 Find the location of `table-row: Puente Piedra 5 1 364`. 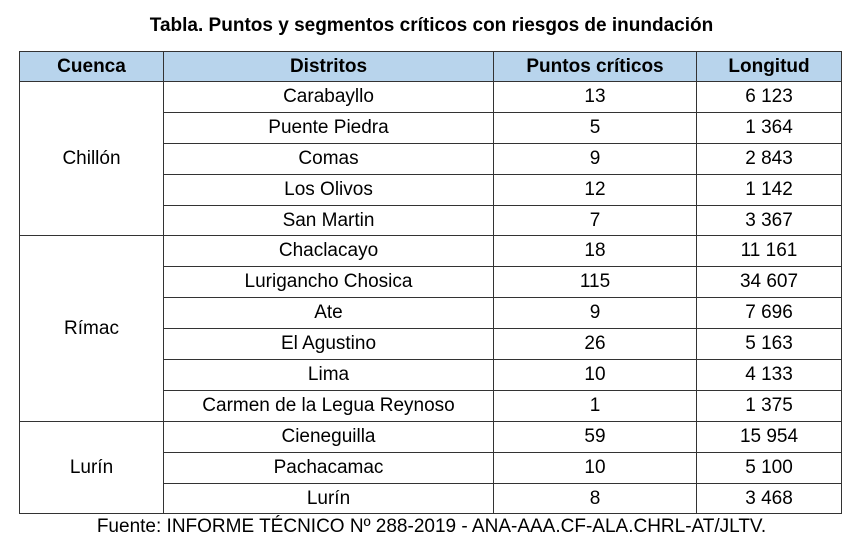

table-row: Puente Piedra 5 1 364 is located at coordinates (431, 127).